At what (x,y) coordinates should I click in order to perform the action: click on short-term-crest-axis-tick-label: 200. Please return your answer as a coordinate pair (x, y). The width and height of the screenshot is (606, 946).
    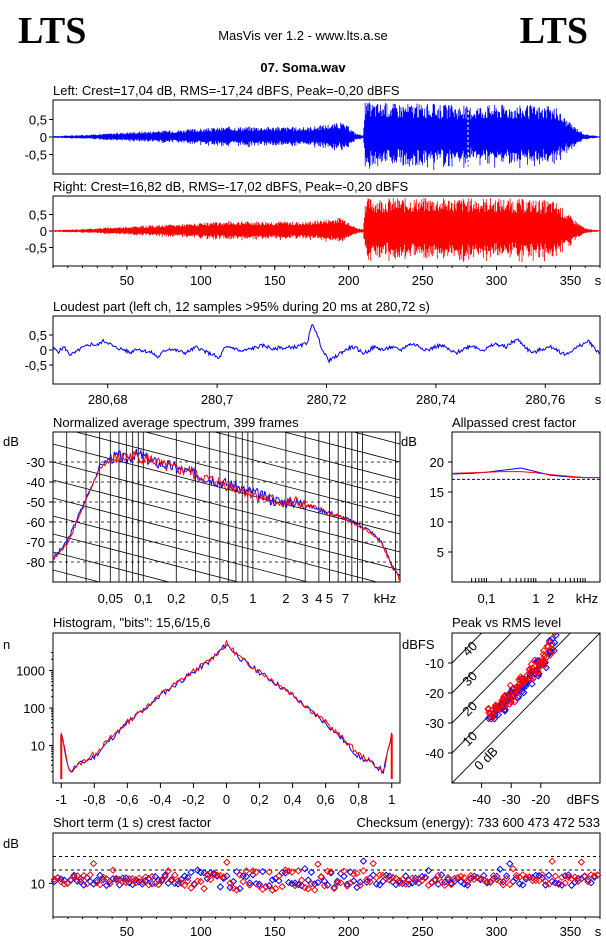
    Looking at the image, I should click on (349, 931).